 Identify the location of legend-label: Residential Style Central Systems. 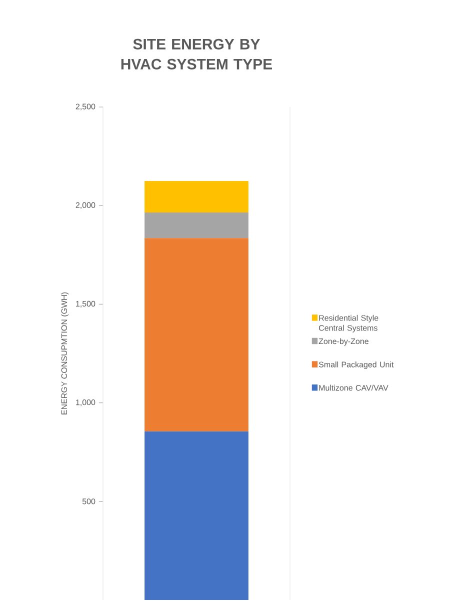
(348, 323).